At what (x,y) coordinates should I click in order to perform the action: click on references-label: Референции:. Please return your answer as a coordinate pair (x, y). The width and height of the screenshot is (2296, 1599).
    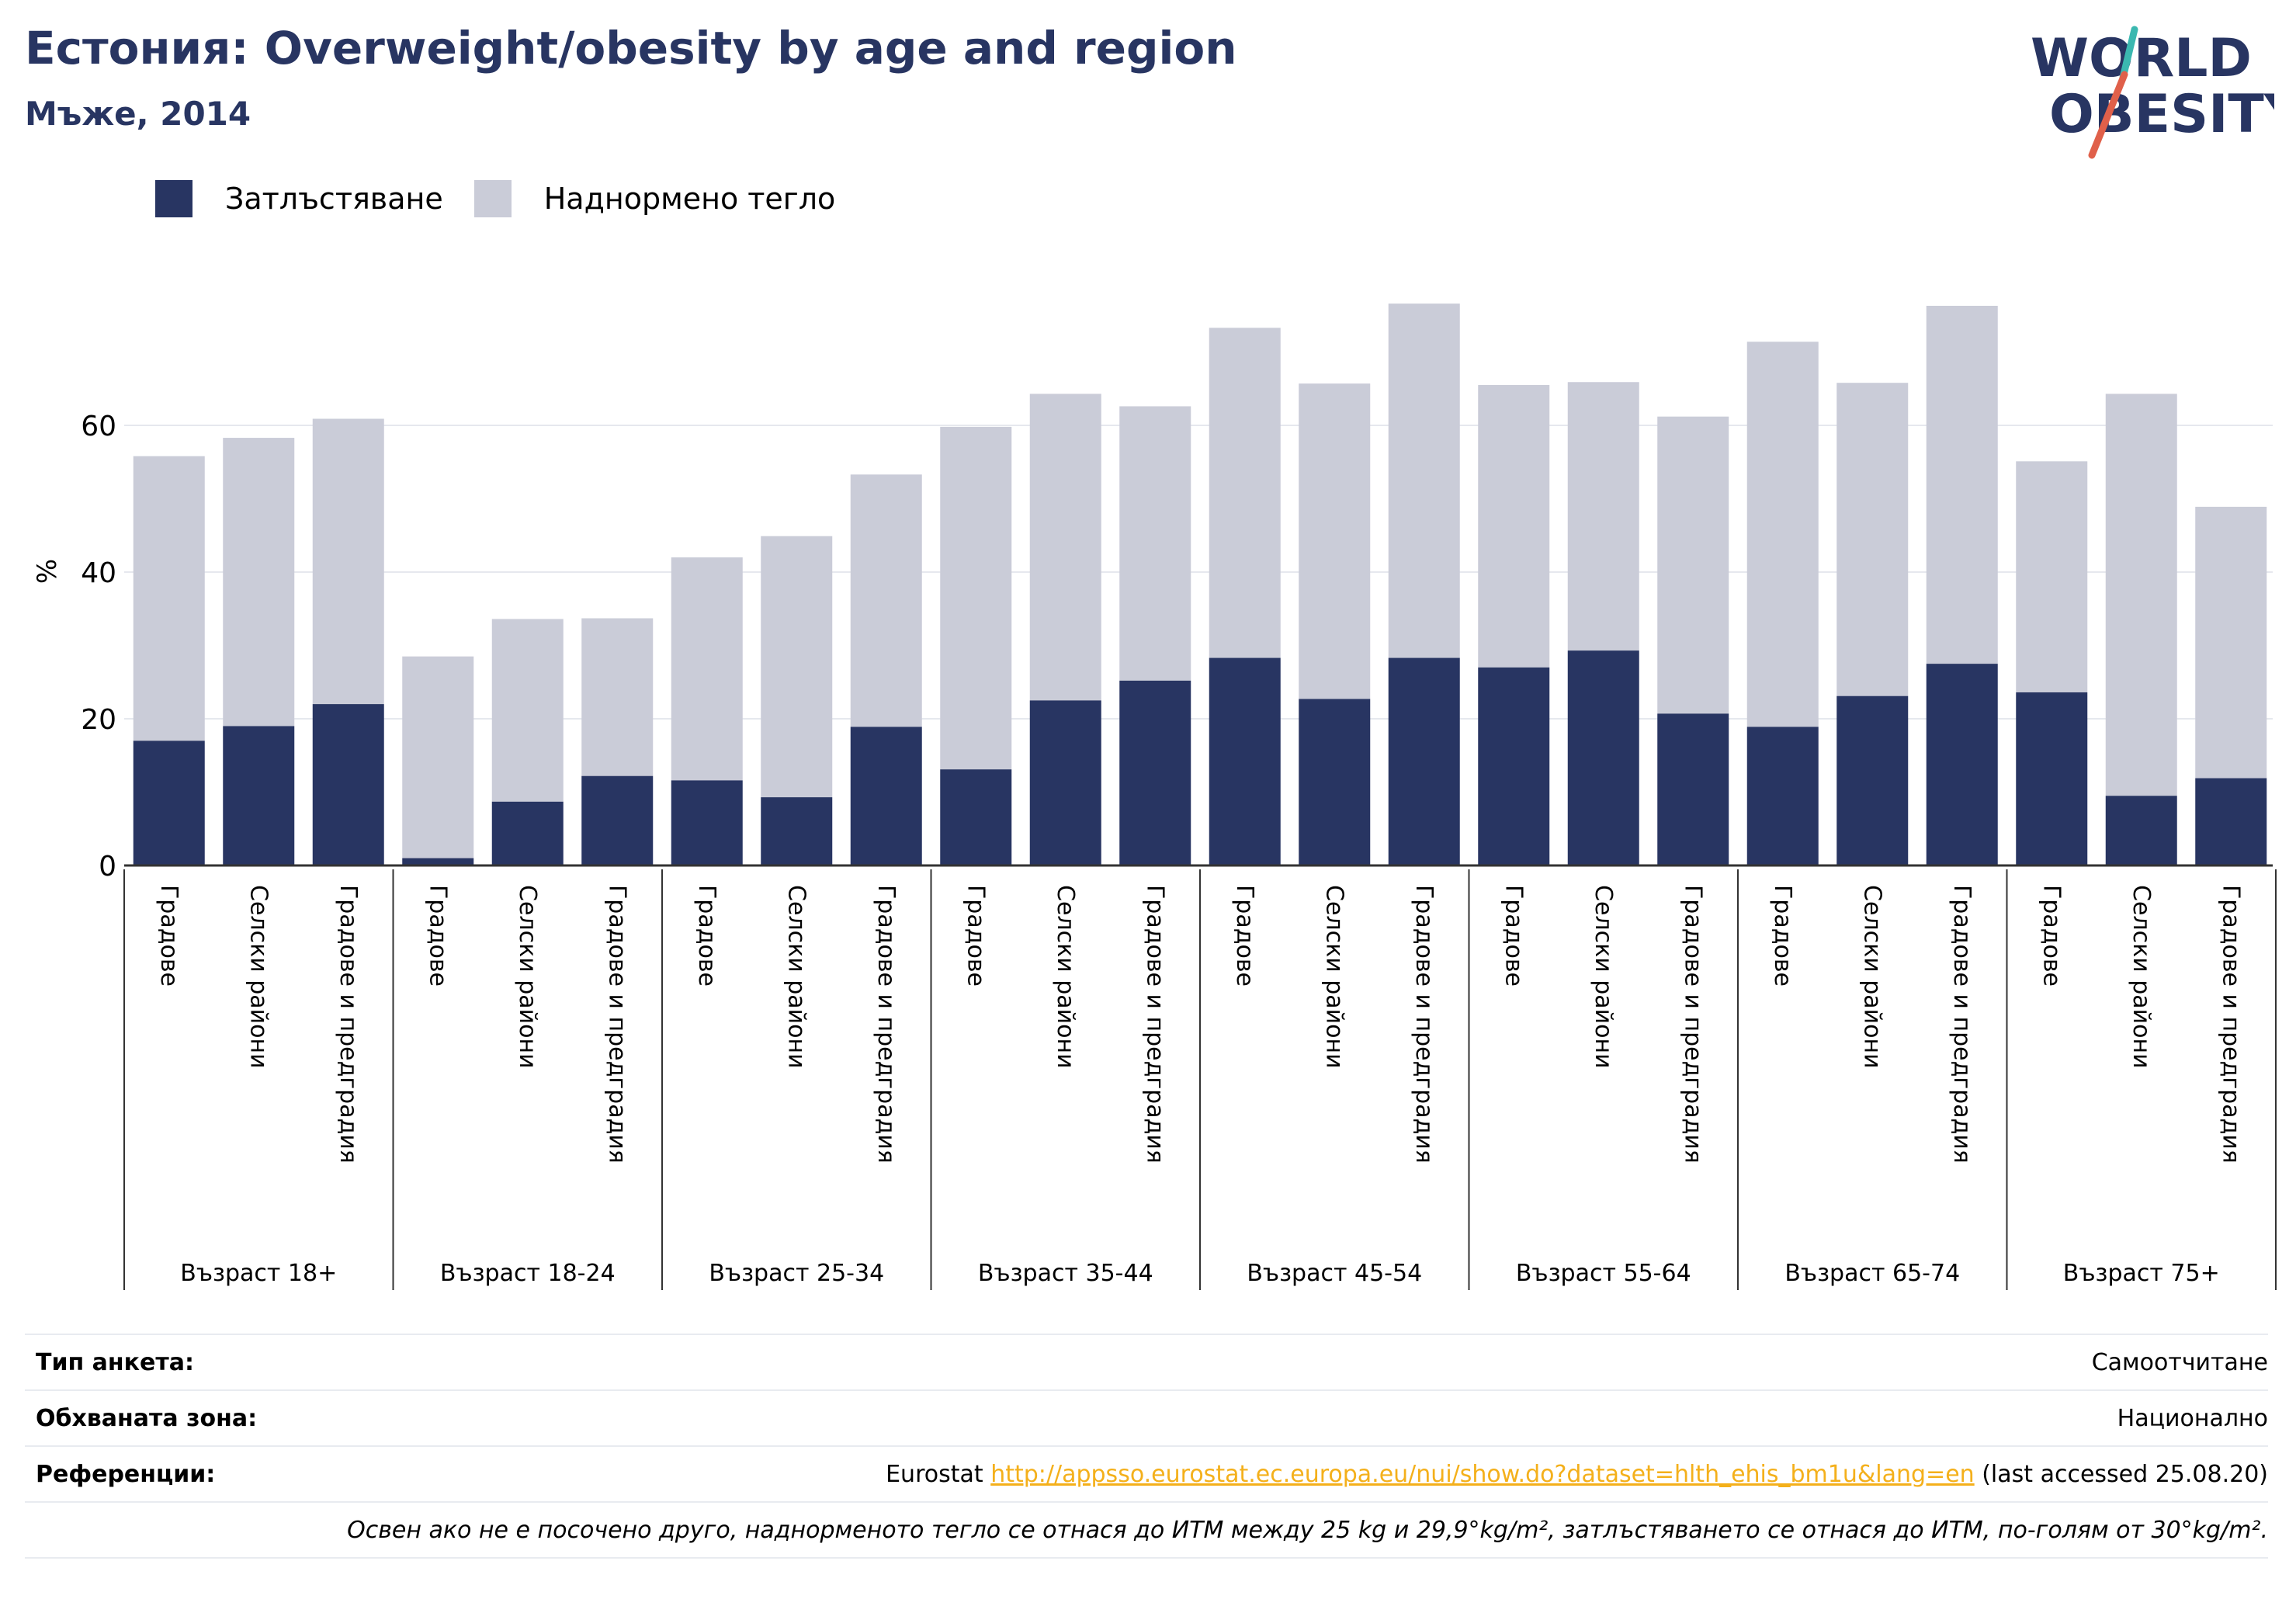
    Looking at the image, I should click on (126, 1474).